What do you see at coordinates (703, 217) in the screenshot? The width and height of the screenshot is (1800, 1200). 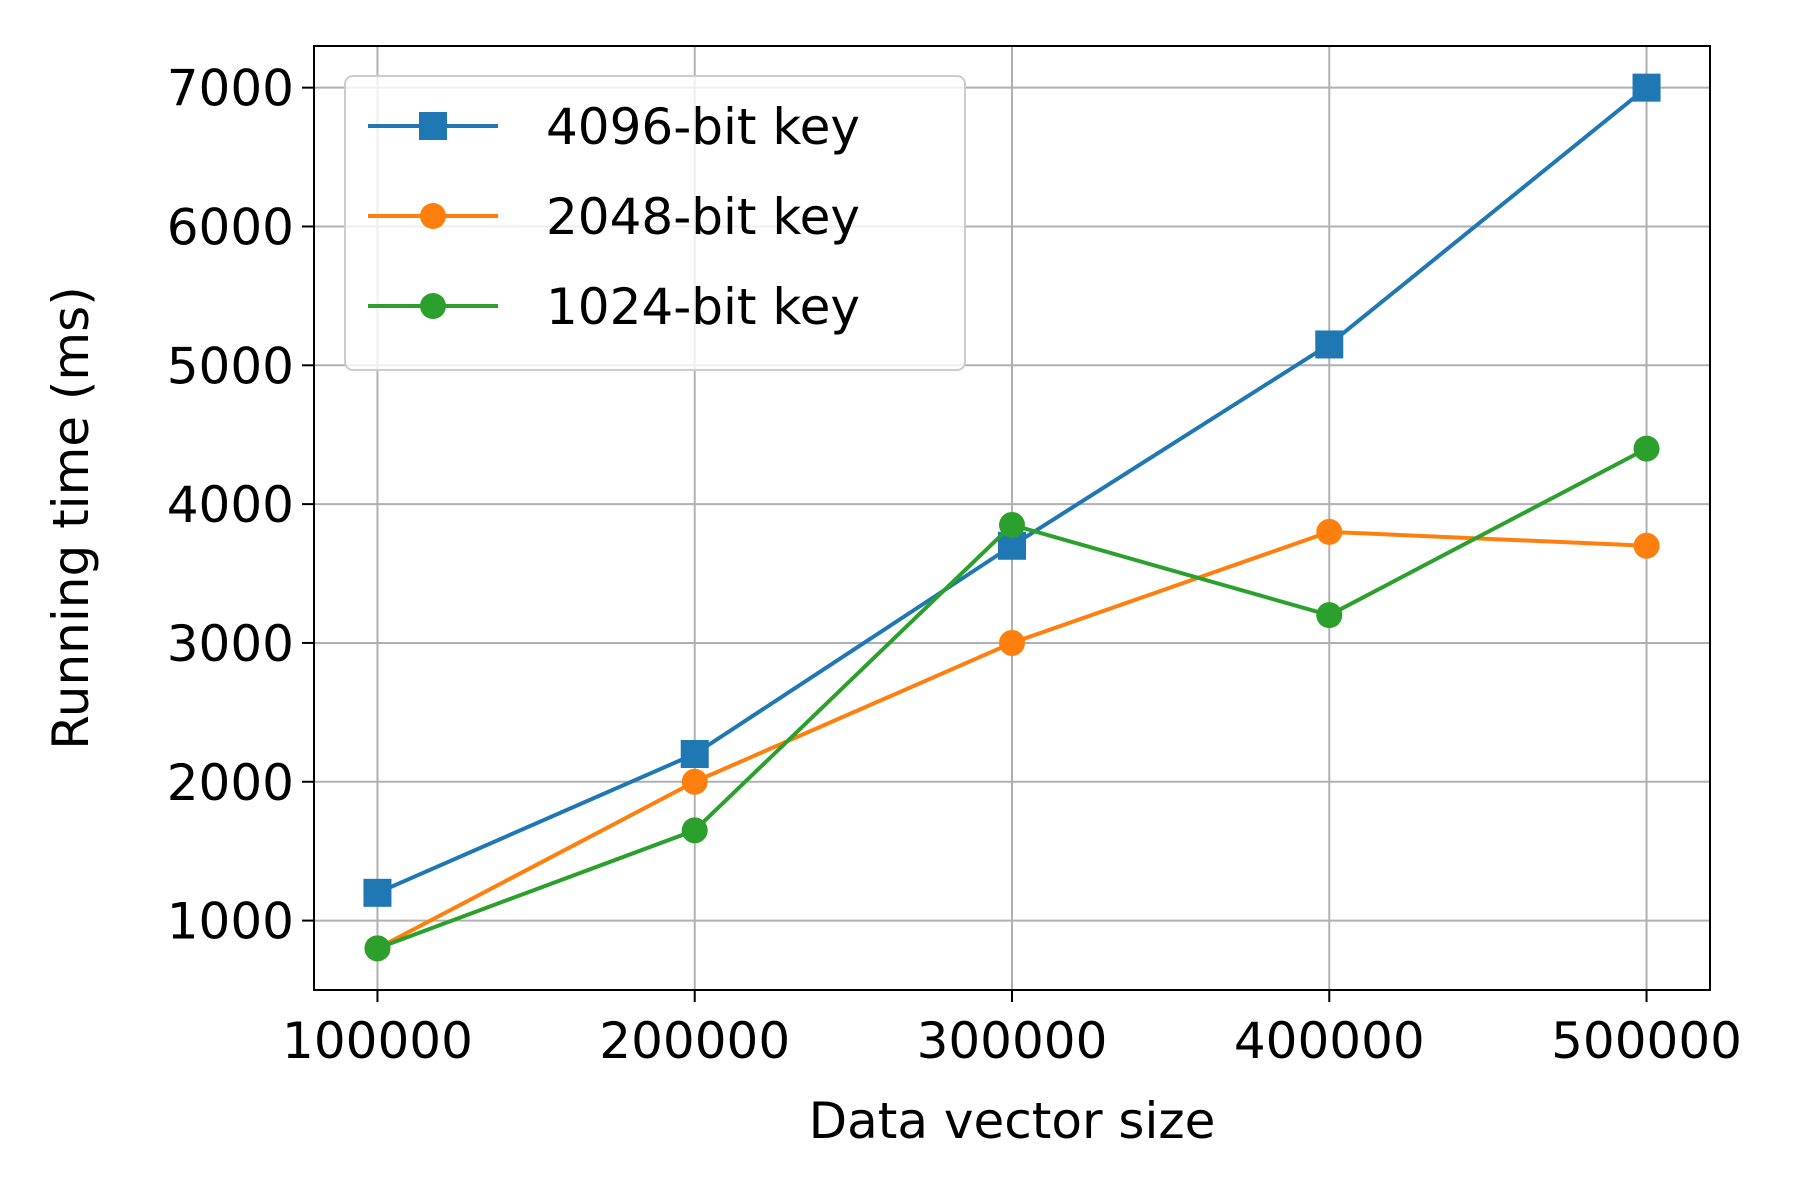 I see `legend-label: 2048-bit key` at bounding box center [703, 217].